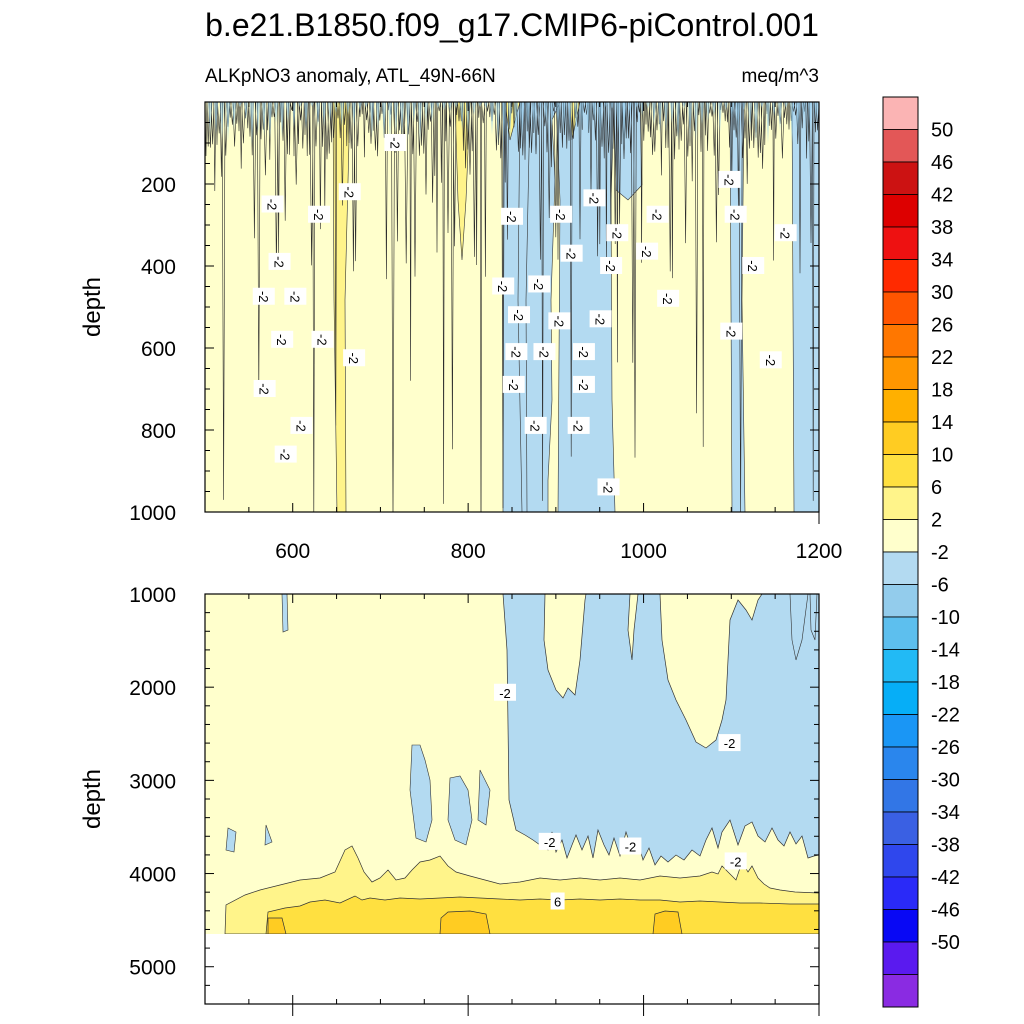 The image size is (1024, 1024). Describe the element at coordinates (945, 683) in the screenshot. I see `colorbar-label: -18` at that location.